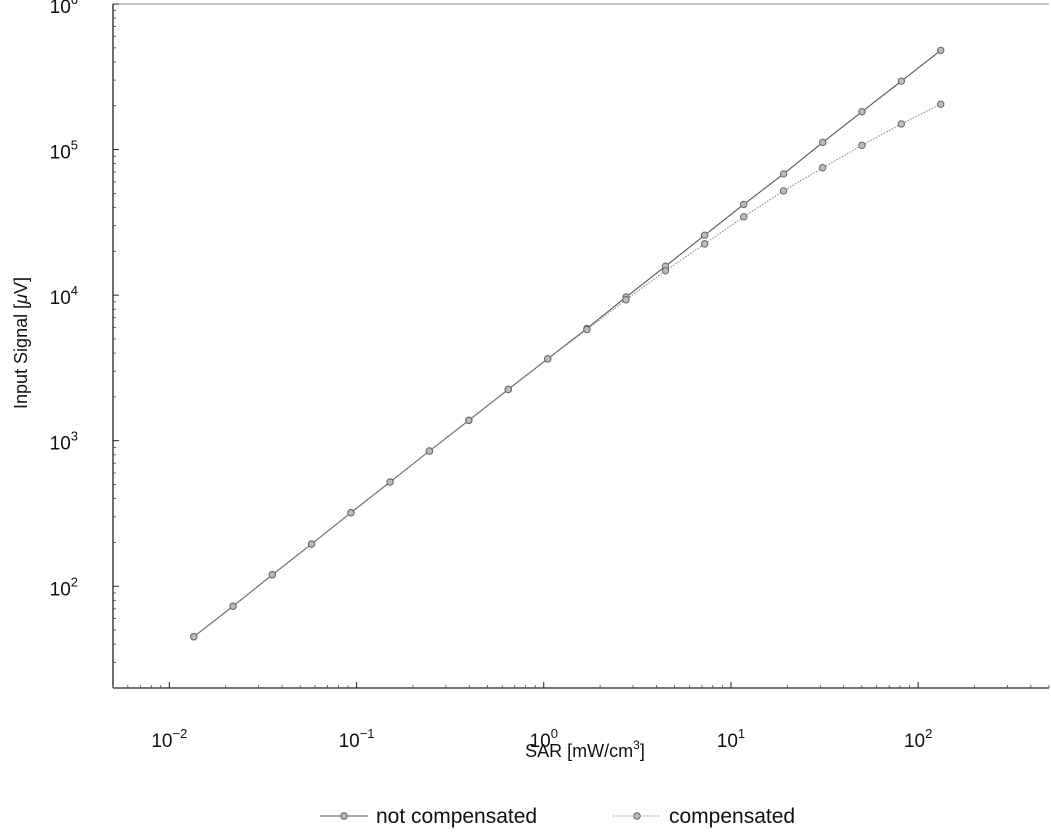 Image resolution: width=1051 pixels, height=832 pixels. What do you see at coordinates (732, 816) in the screenshot?
I see `legend-label: compensated` at bounding box center [732, 816].